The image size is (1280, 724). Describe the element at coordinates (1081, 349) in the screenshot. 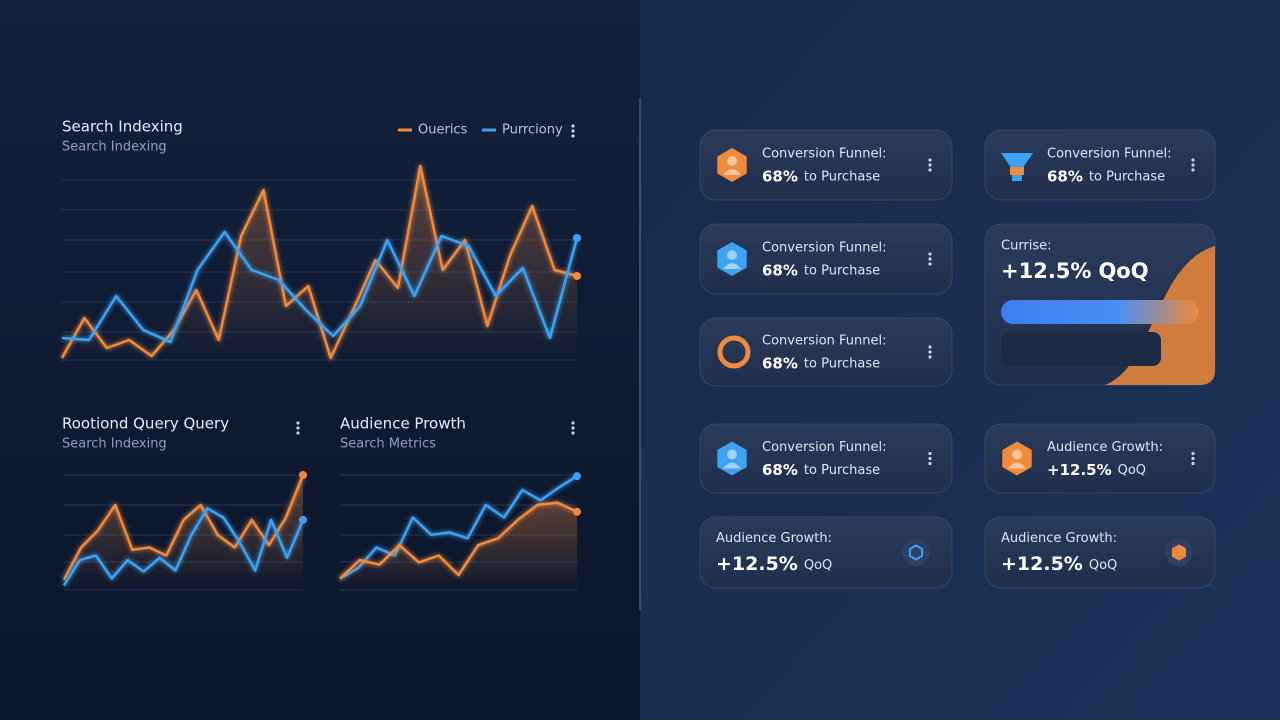

I see `progress-track` at that location.